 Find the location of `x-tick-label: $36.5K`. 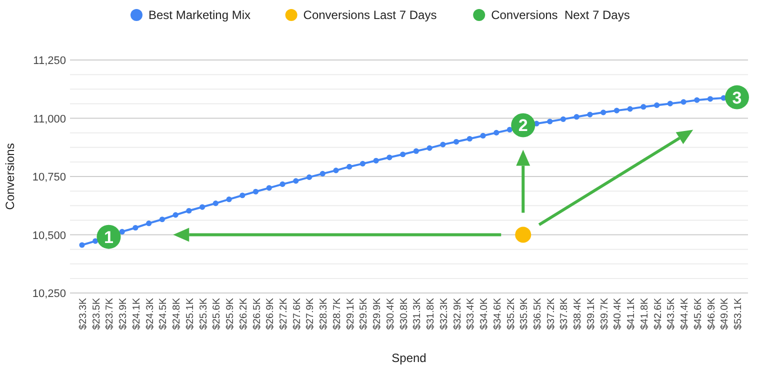

x-tick-label: $36.5K is located at coordinates (538, 314).